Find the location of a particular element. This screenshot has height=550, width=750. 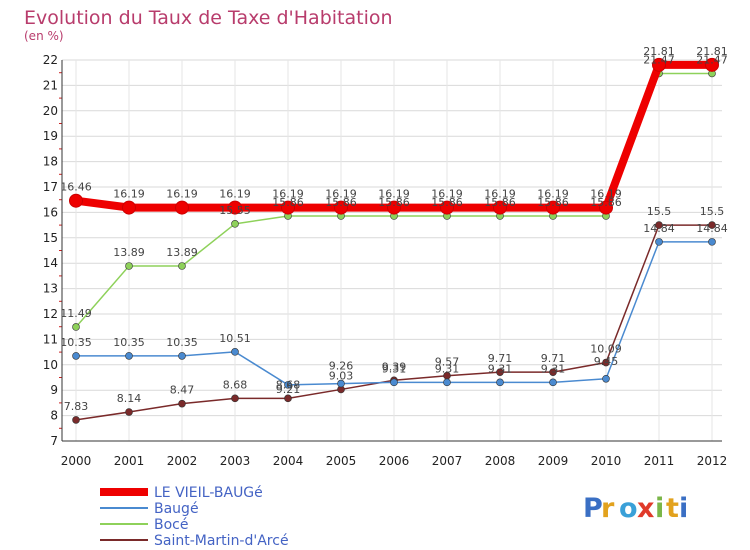

y-tick-label: 14 is located at coordinates (50, 263).